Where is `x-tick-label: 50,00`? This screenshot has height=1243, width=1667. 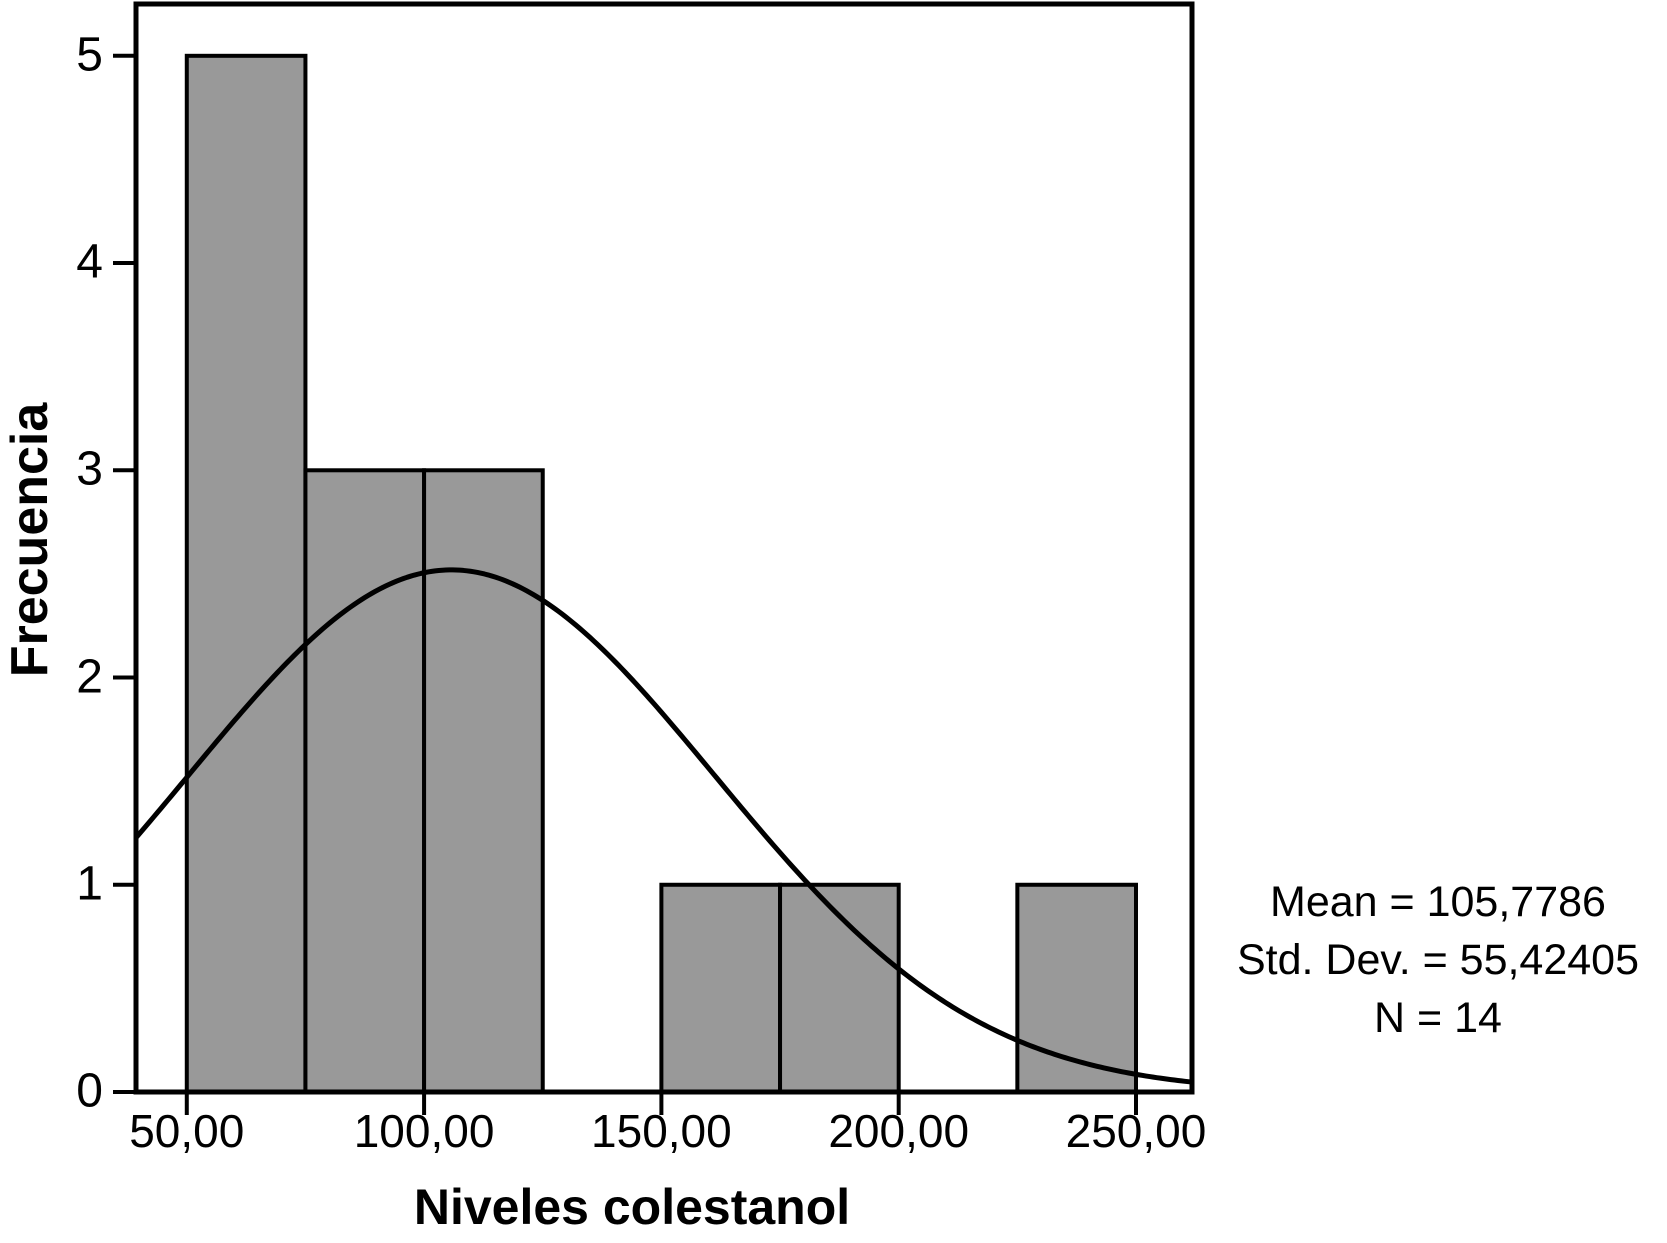 x-tick-label: 50,00 is located at coordinates (187, 1131).